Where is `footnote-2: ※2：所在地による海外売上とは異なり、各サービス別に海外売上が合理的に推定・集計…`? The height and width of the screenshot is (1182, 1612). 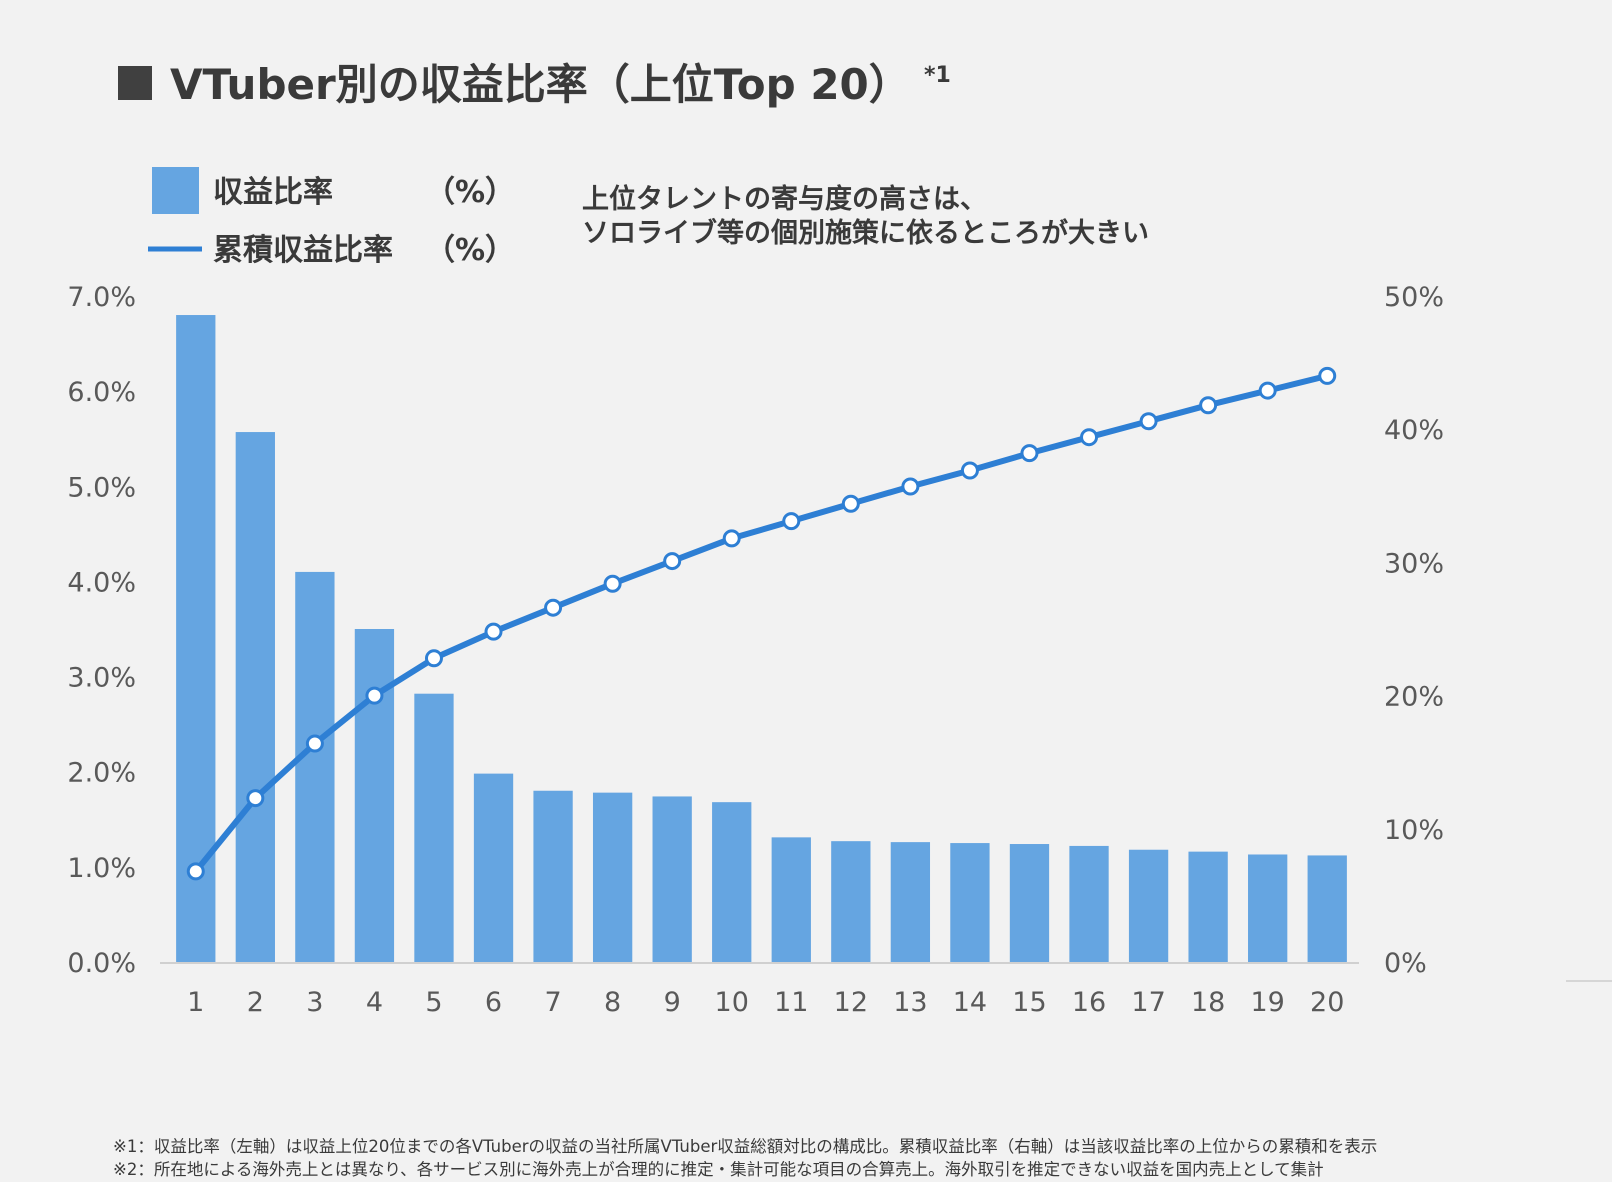
footnote-2: ※2：所在地による海外売上とは異なり、各サービス別に海外売上が合理的に推定・集計… is located at coordinates (718, 1169).